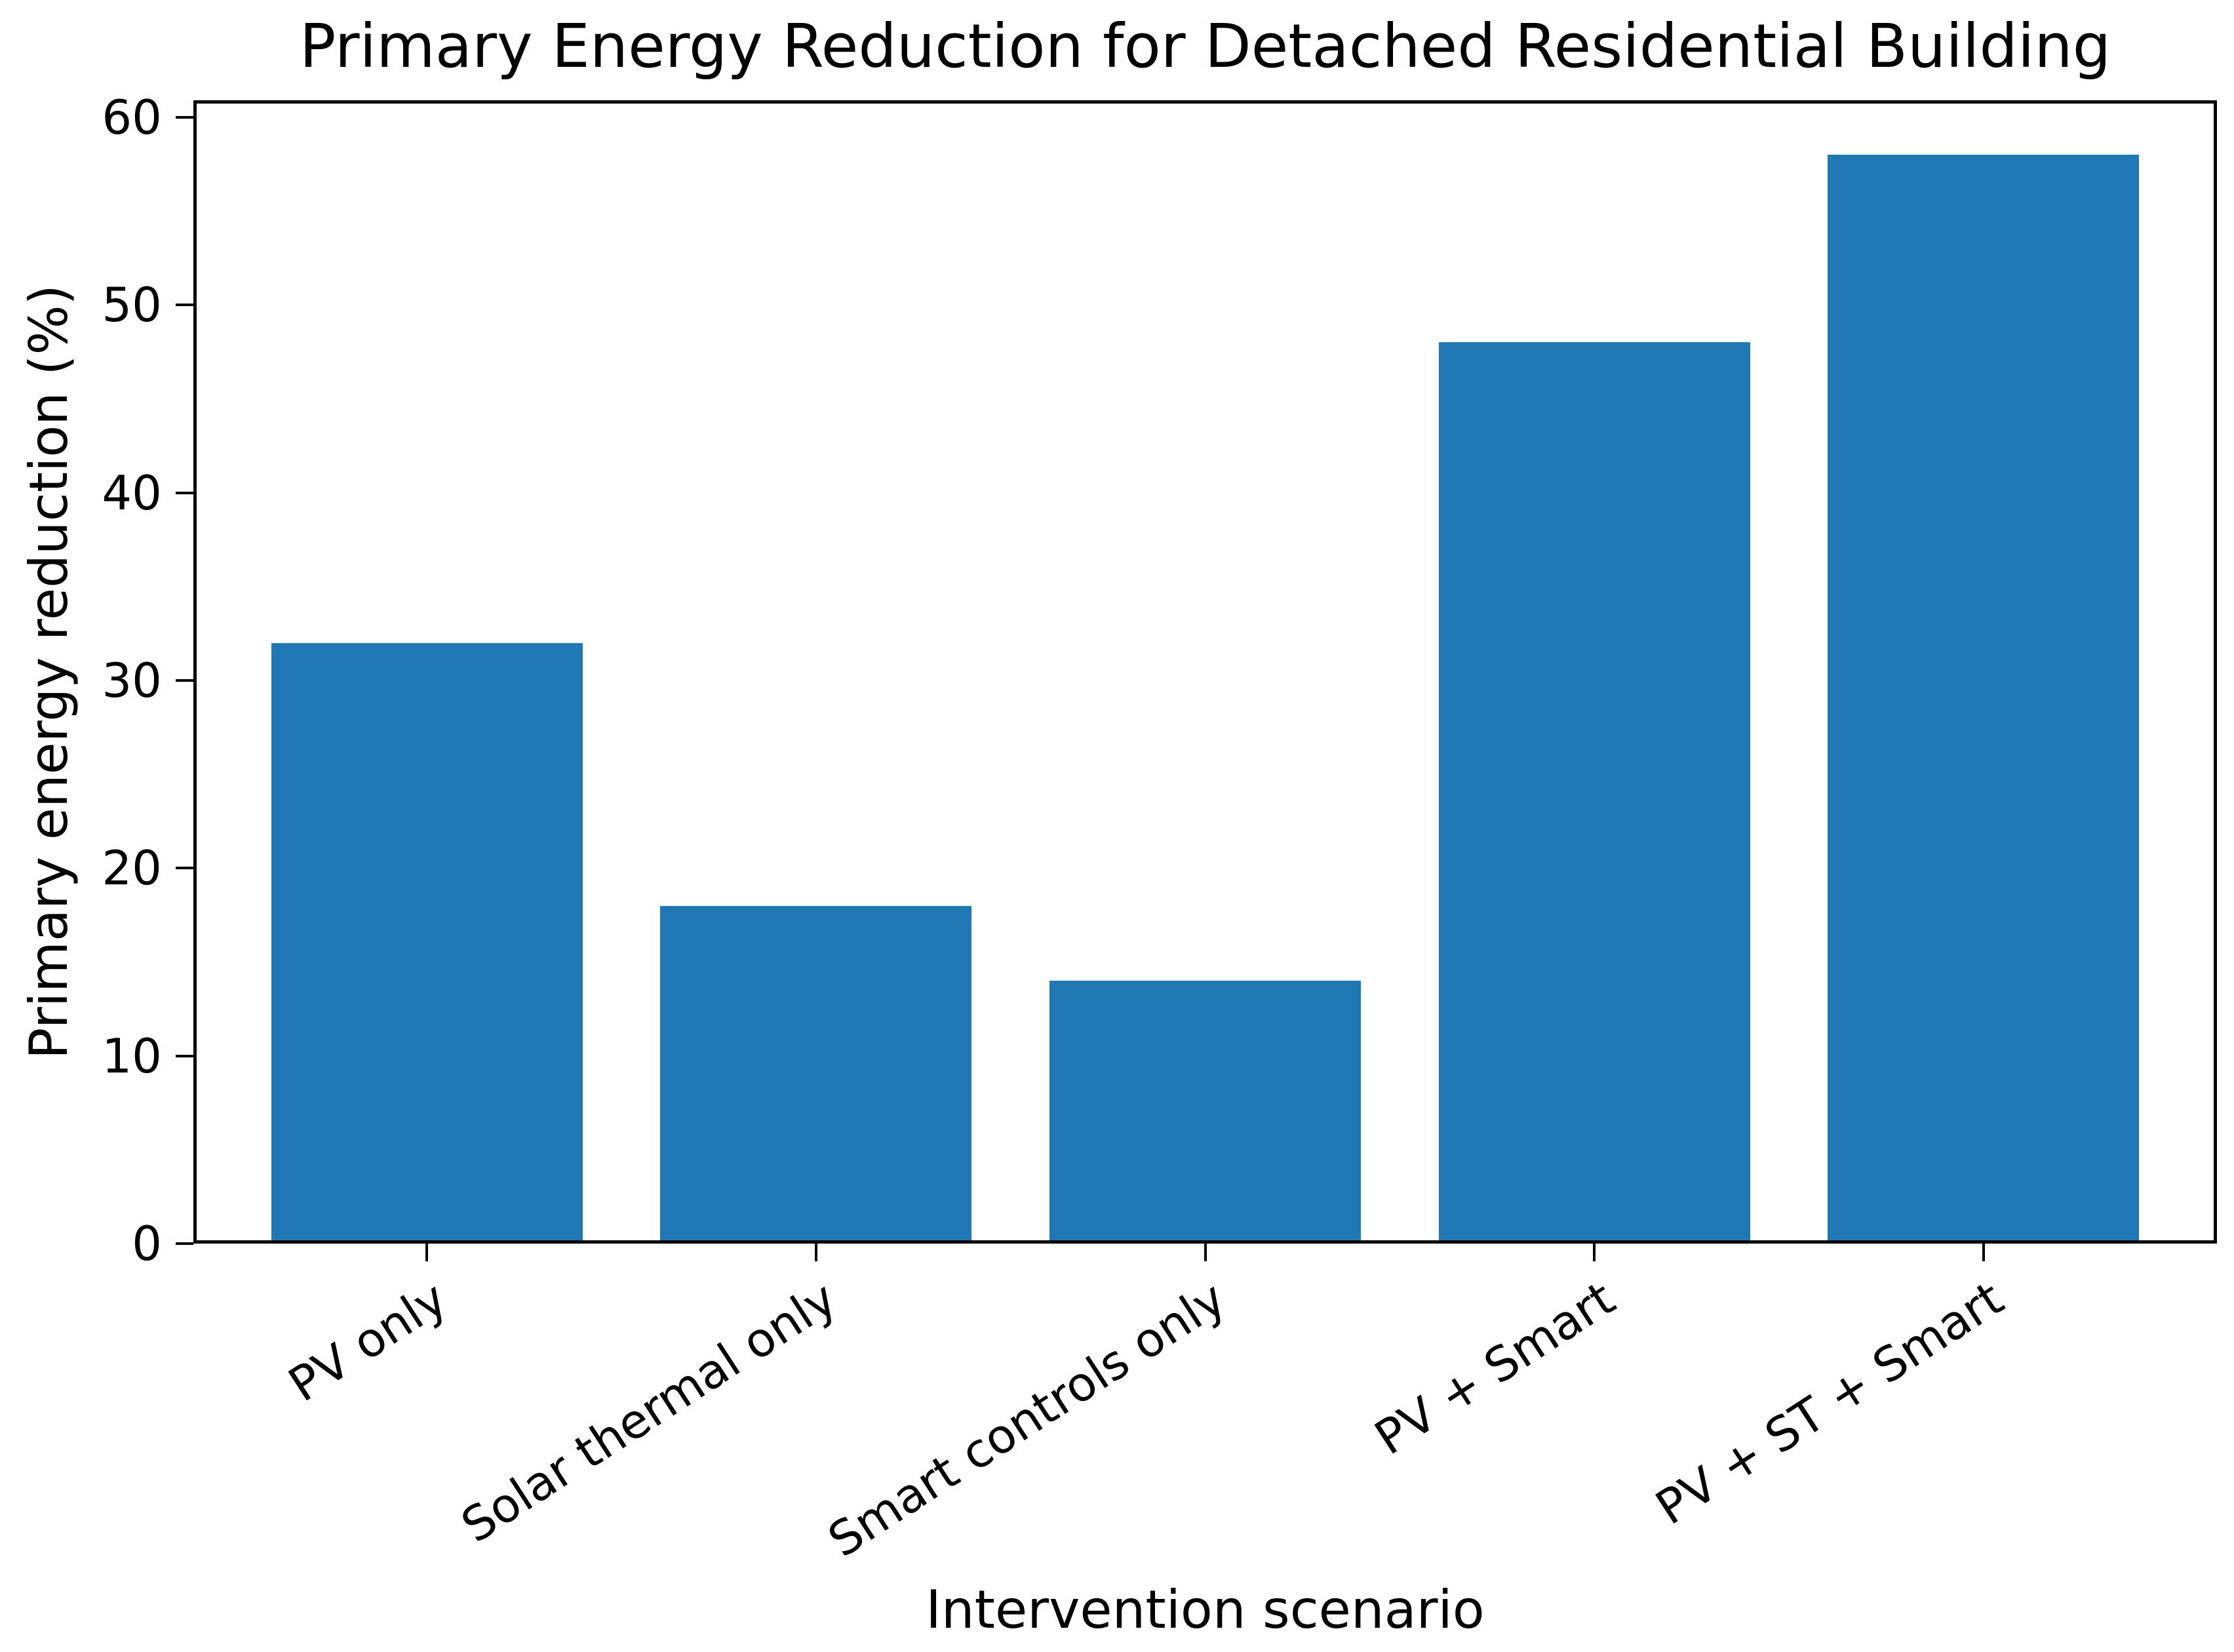 The image size is (2234, 1652). I want to click on y-tick-label: 50, so click(132, 305).